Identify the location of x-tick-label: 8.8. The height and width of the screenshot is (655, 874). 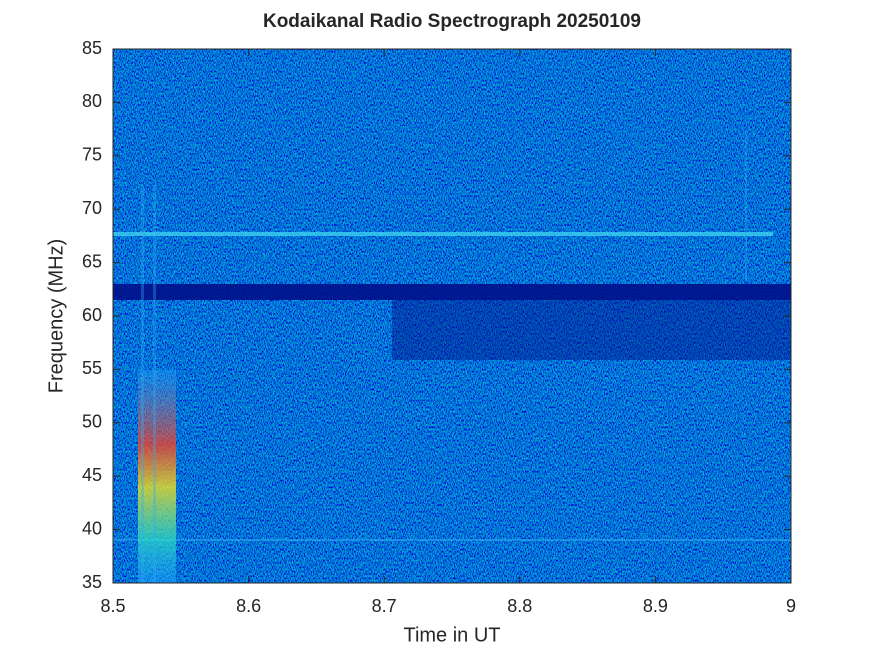
(519, 606).